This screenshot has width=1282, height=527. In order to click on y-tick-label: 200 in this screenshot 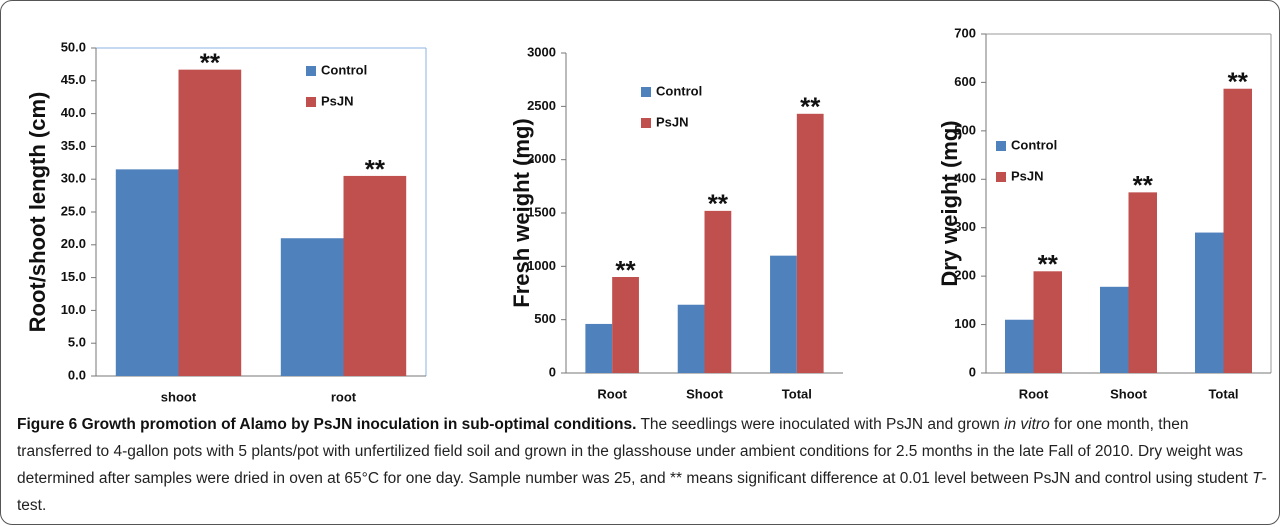, I will do `click(965, 275)`.